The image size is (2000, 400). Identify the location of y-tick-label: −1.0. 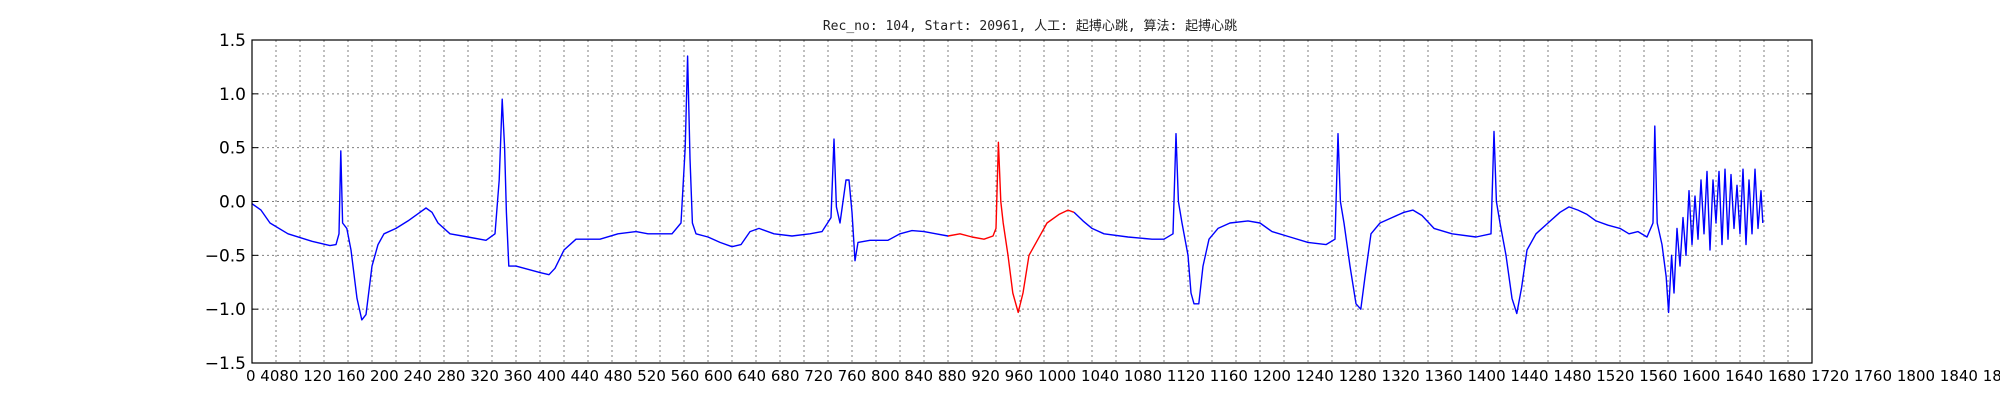
(225, 310).